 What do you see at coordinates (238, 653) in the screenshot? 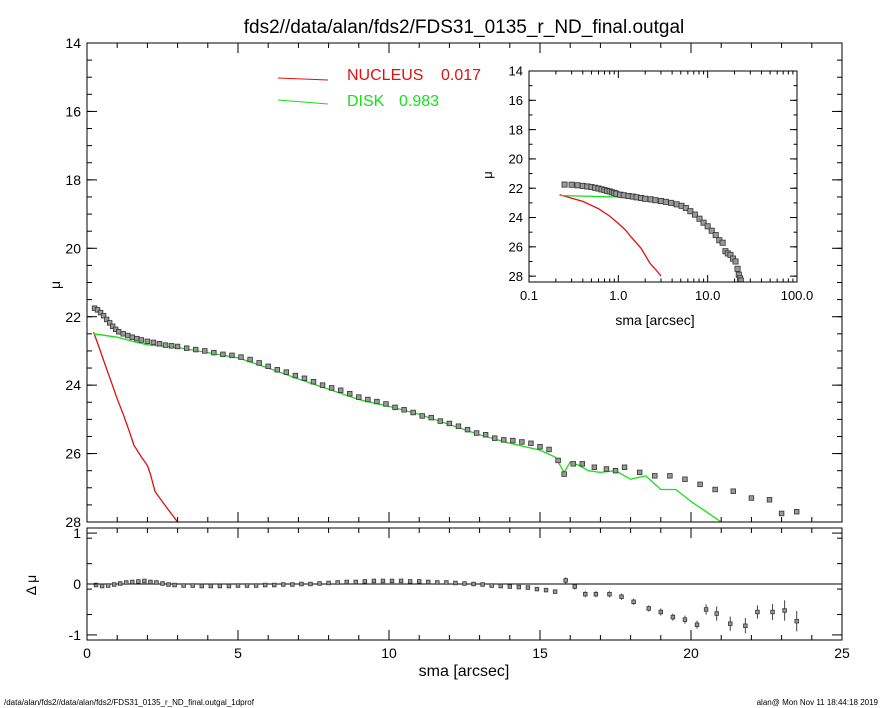
I see `residual-x-tick-label: 5` at bounding box center [238, 653].